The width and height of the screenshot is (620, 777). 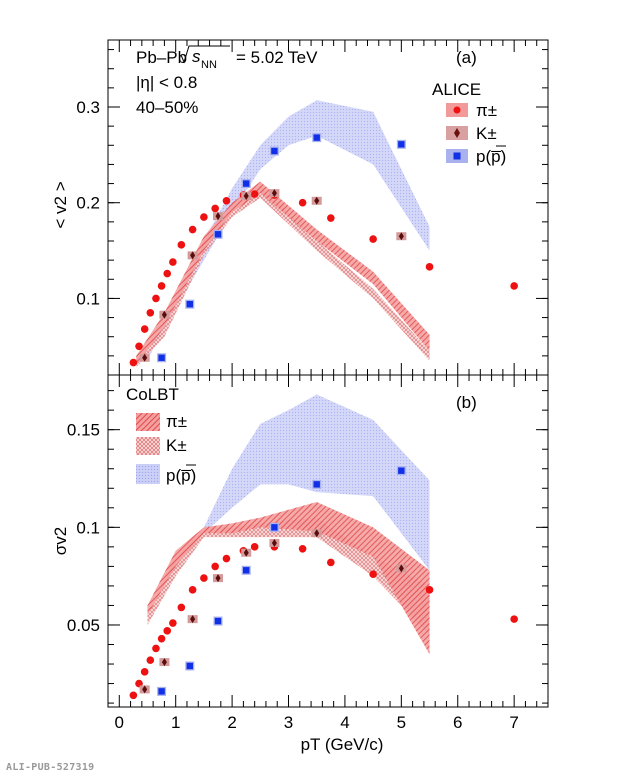 I want to click on legend-proton-marker, so click(x=457, y=156).